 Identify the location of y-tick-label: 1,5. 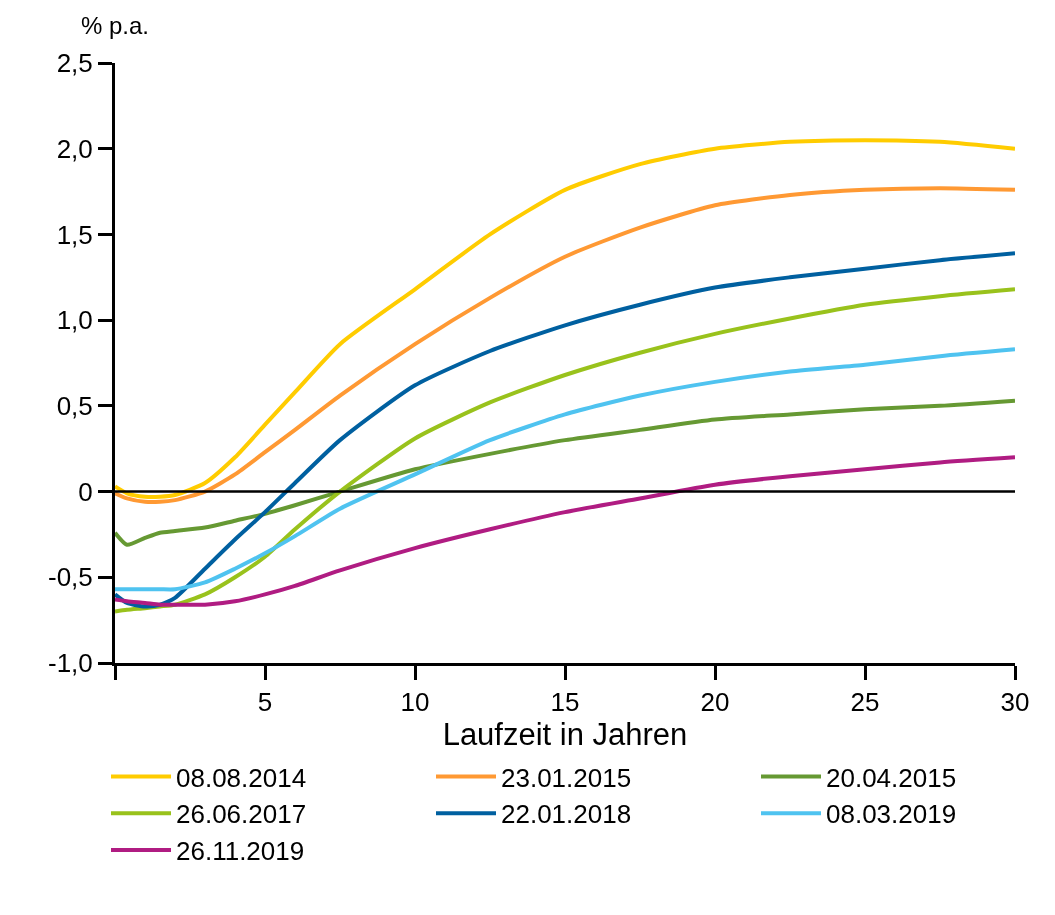
(74, 234).